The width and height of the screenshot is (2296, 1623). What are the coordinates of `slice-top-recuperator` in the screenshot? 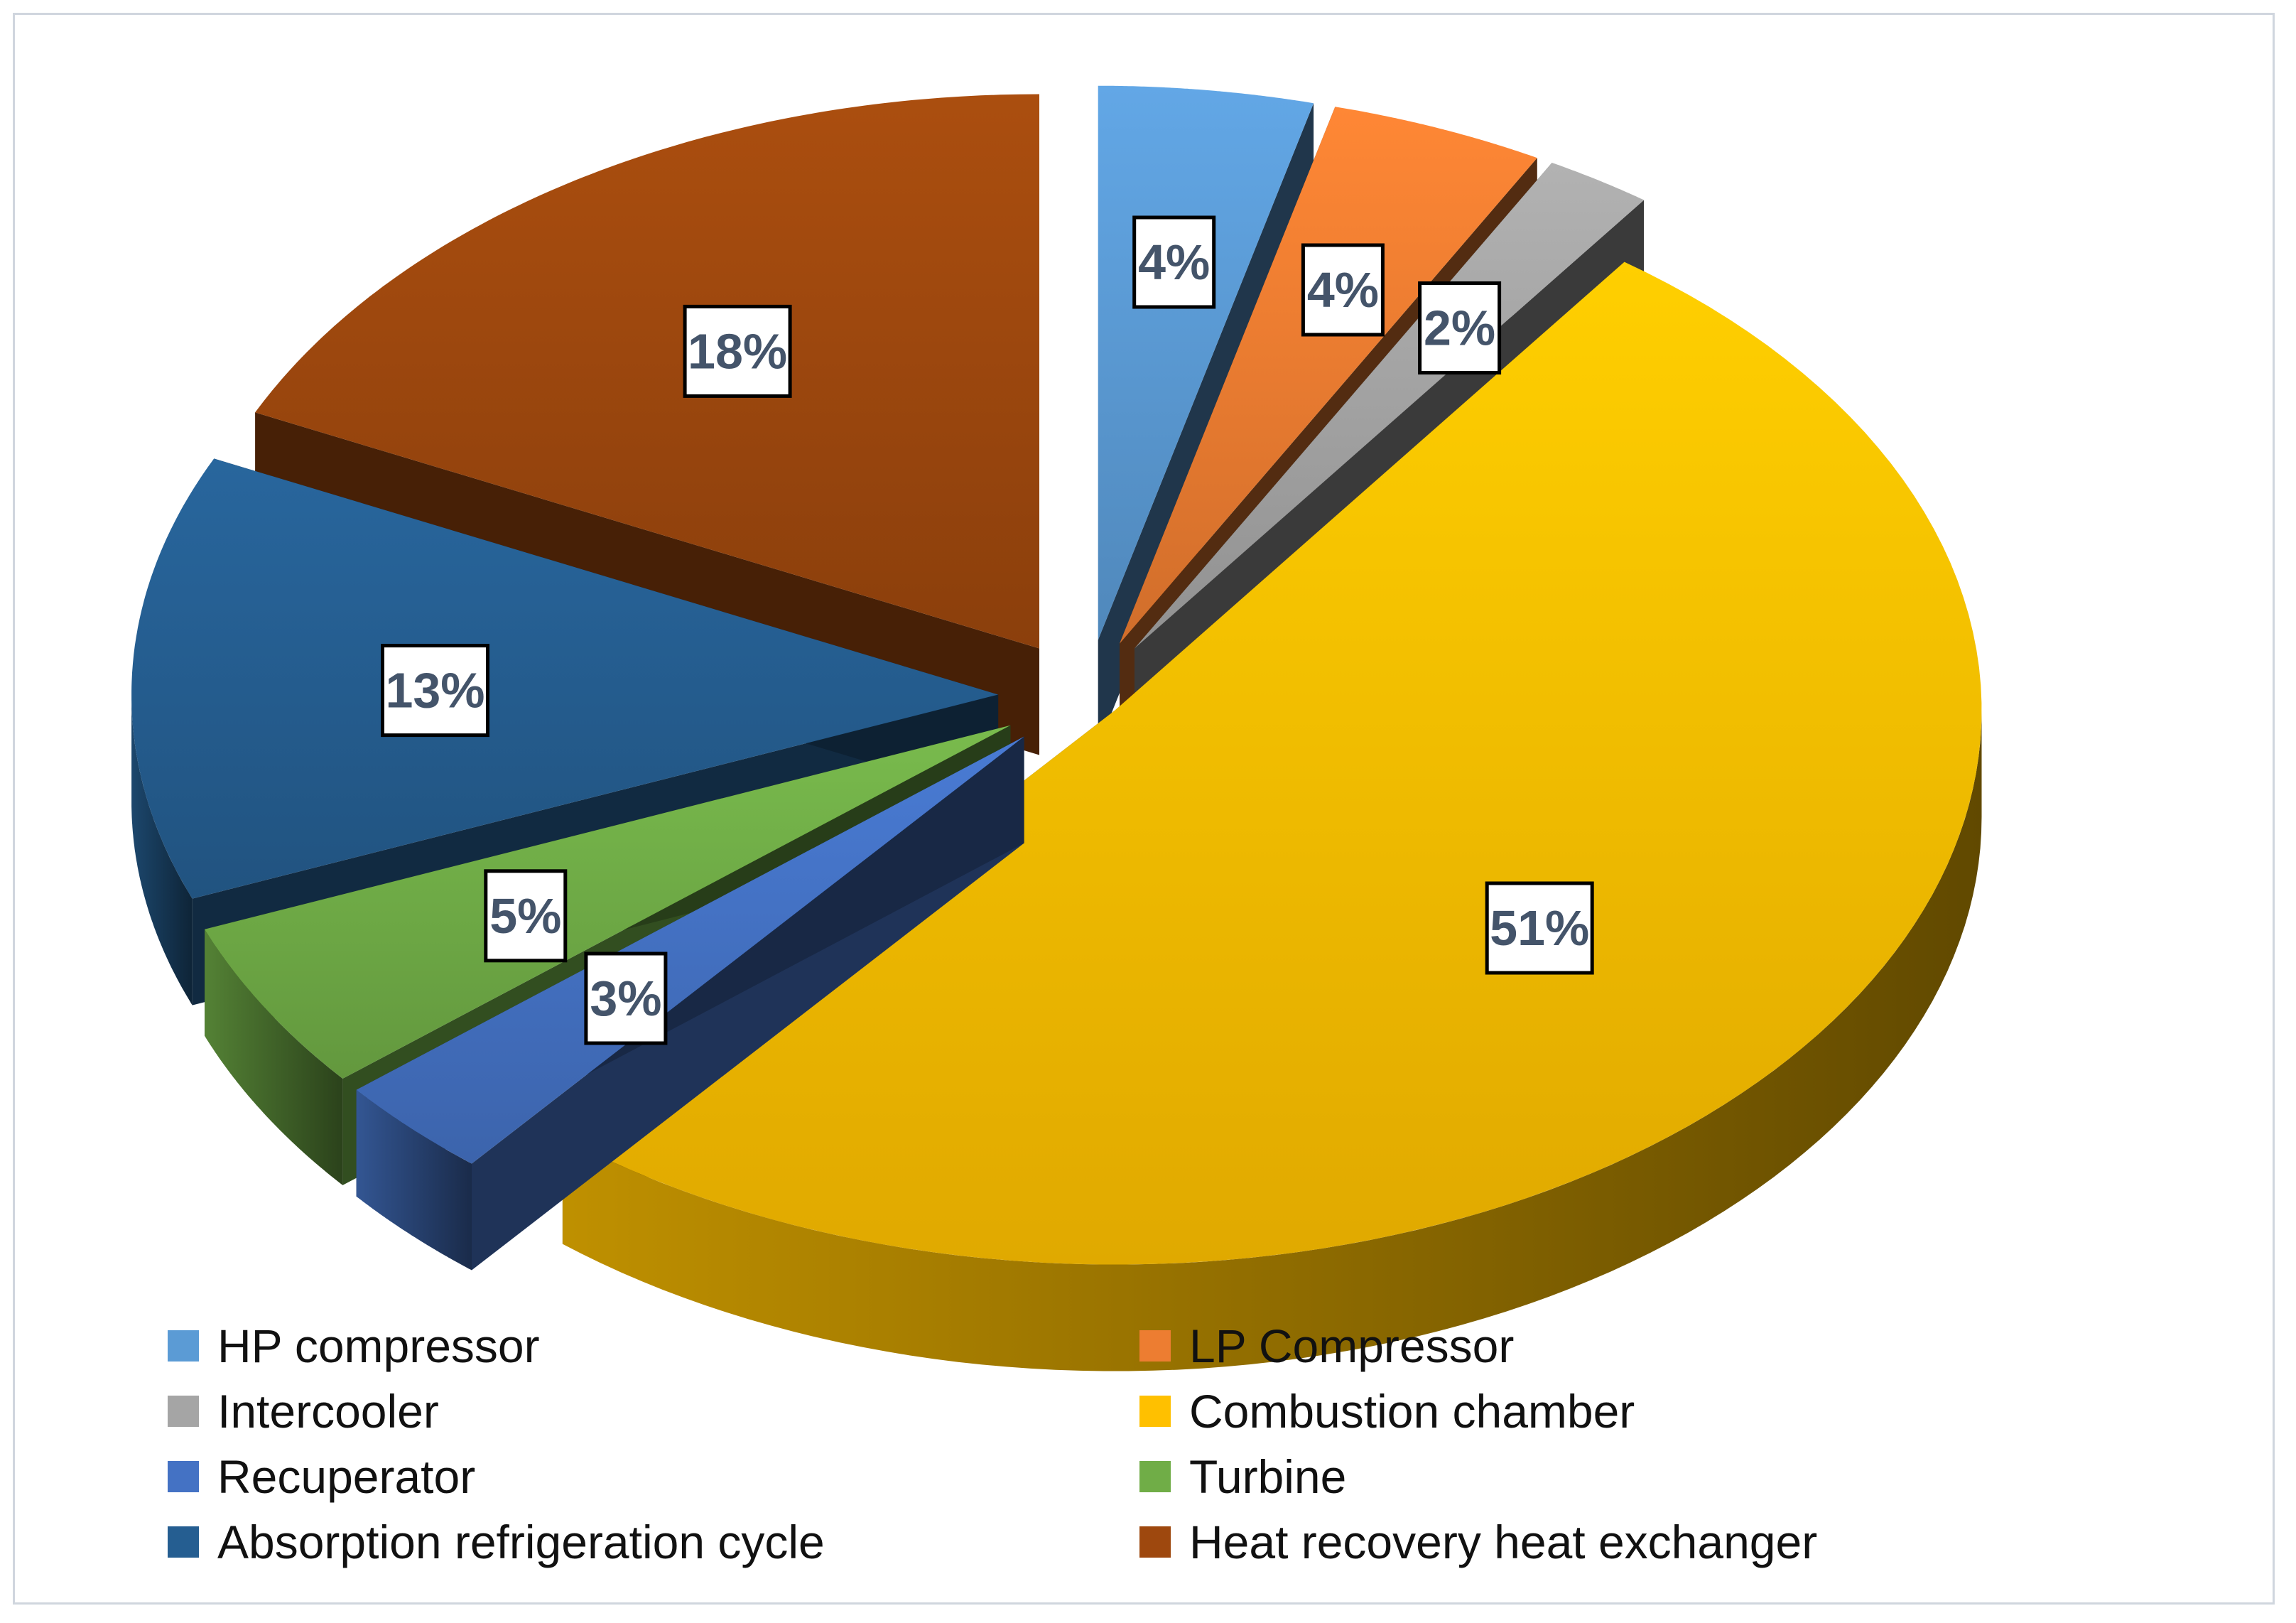 It's located at (690, 950).